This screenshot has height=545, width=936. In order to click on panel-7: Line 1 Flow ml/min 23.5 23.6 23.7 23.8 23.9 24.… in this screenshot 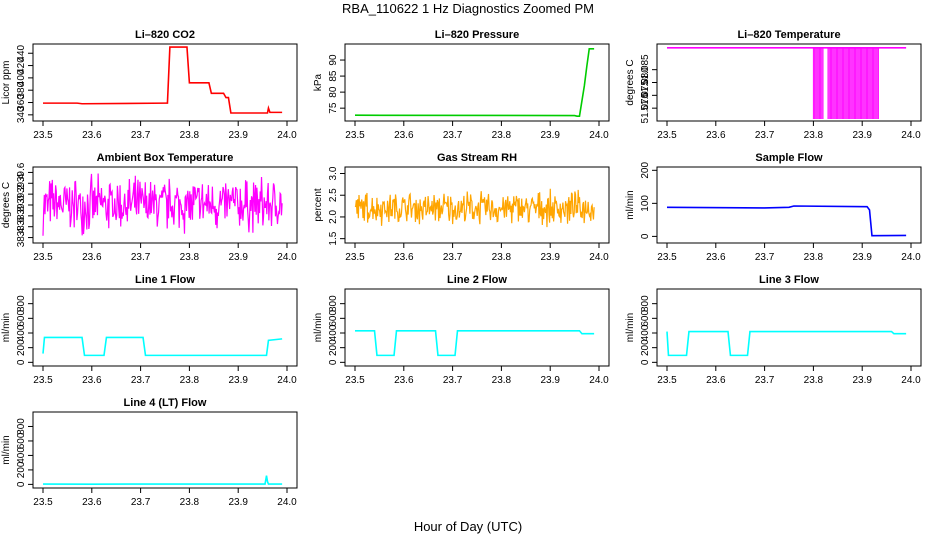, I will do `click(149, 330)`.